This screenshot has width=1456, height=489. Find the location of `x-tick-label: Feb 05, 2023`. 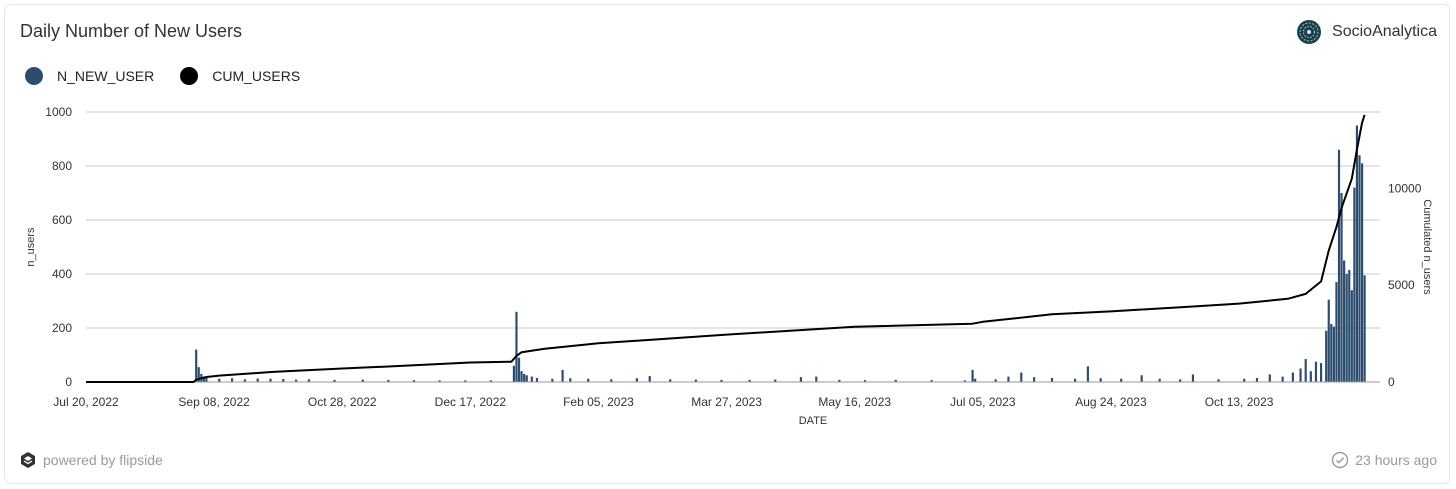

x-tick-label: Feb 05, 2023 is located at coordinates (598, 402).